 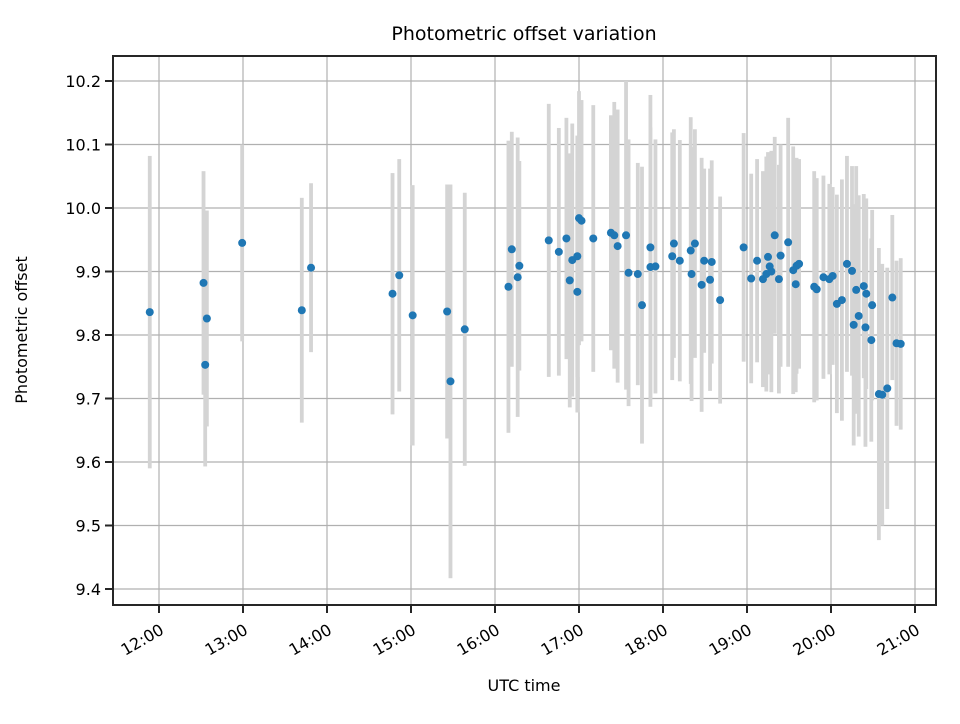 What do you see at coordinates (83, 81) in the screenshot?
I see `y-tick-label: 10.2` at bounding box center [83, 81].